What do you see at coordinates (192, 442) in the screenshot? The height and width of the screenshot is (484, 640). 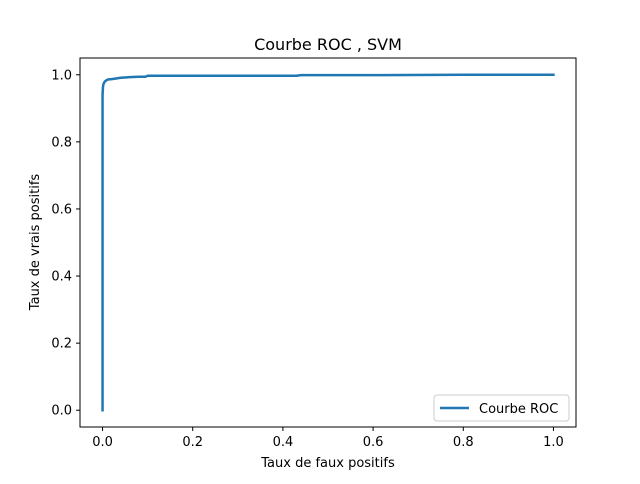 I see `x-tick-label: 0.2` at bounding box center [192, 442].